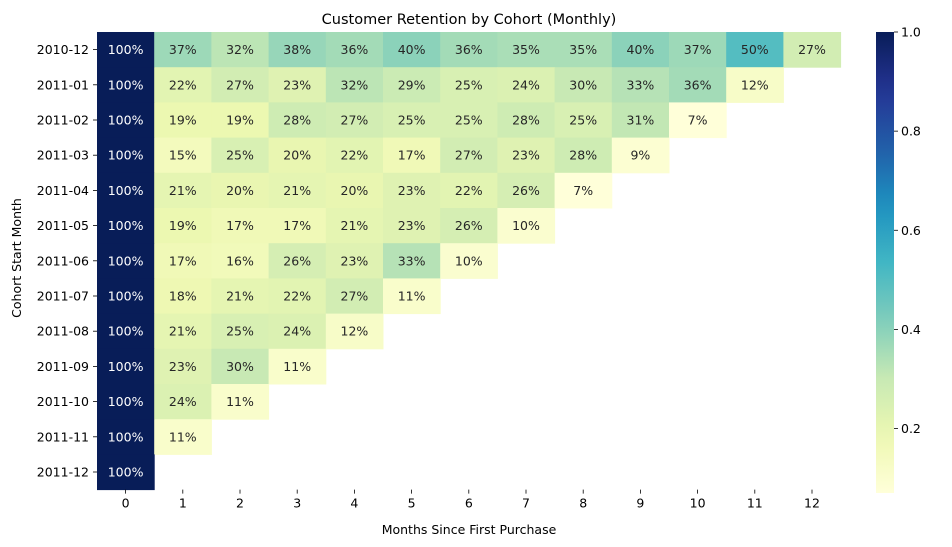  Describe the element at coordinates (469, 20) in the screenshot. I see `chart-title: Customer Retention by Cohort (Monthly)` at that location.